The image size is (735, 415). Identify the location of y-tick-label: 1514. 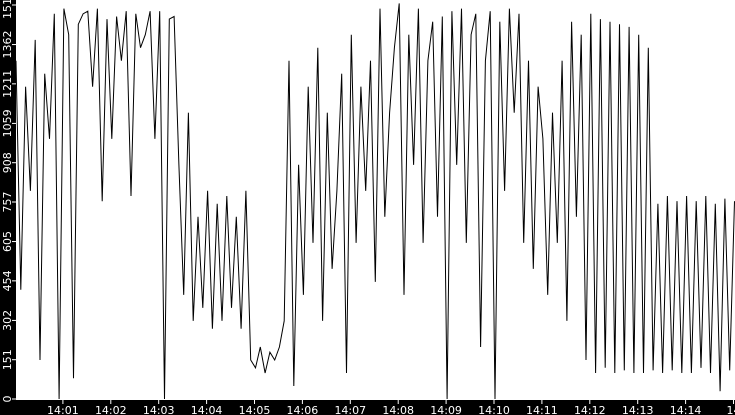
(7, 9).